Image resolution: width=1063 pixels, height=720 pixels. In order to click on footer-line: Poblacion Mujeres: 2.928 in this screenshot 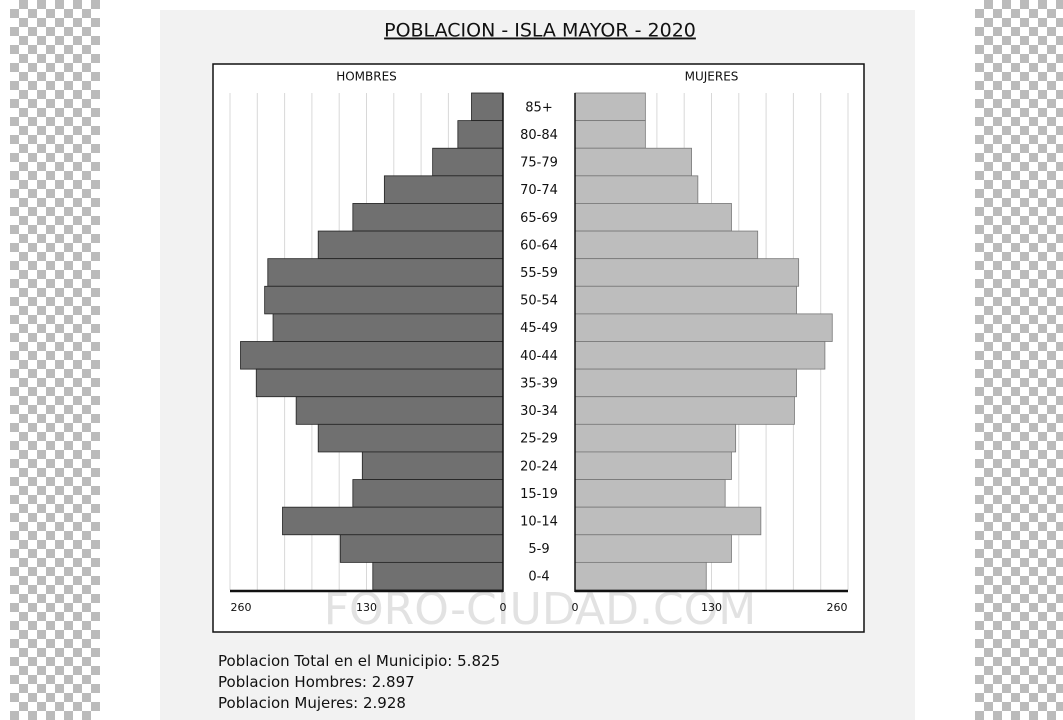, I will do `click(312, 703)`.